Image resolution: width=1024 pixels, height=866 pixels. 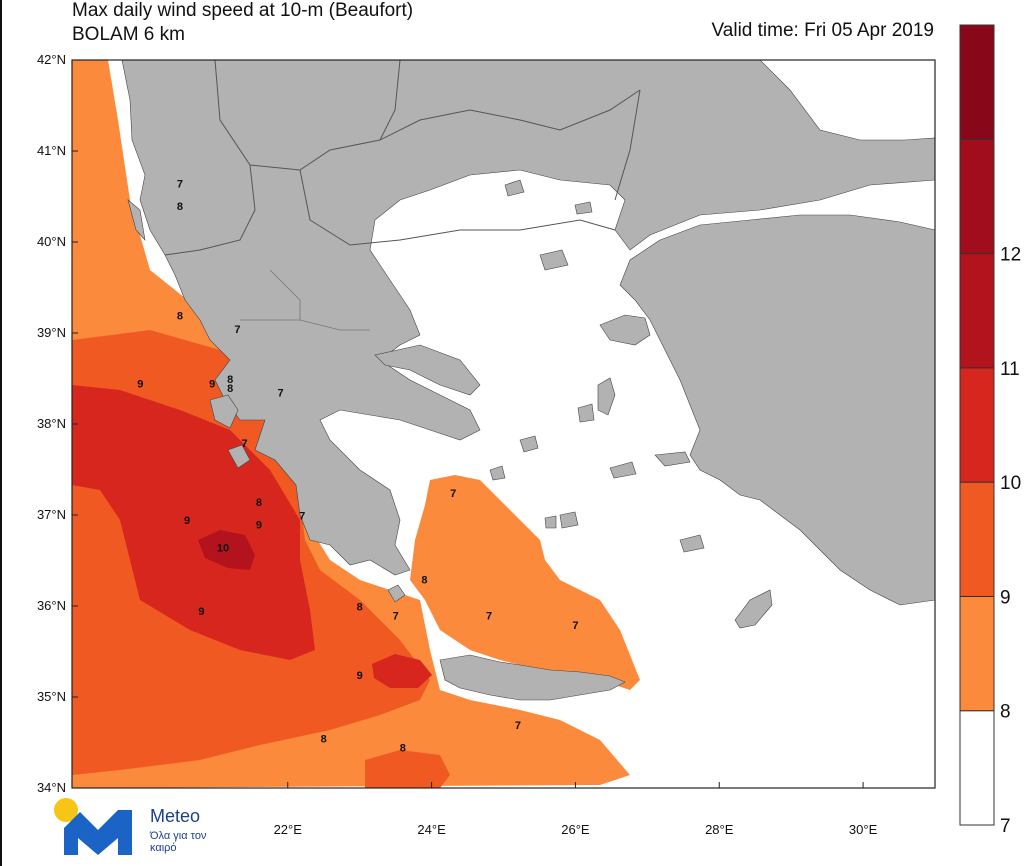 What do you see at coordinates (1, 433) in the screenshot?
I see `left-edge-rule` at bounding box center [1, 433].